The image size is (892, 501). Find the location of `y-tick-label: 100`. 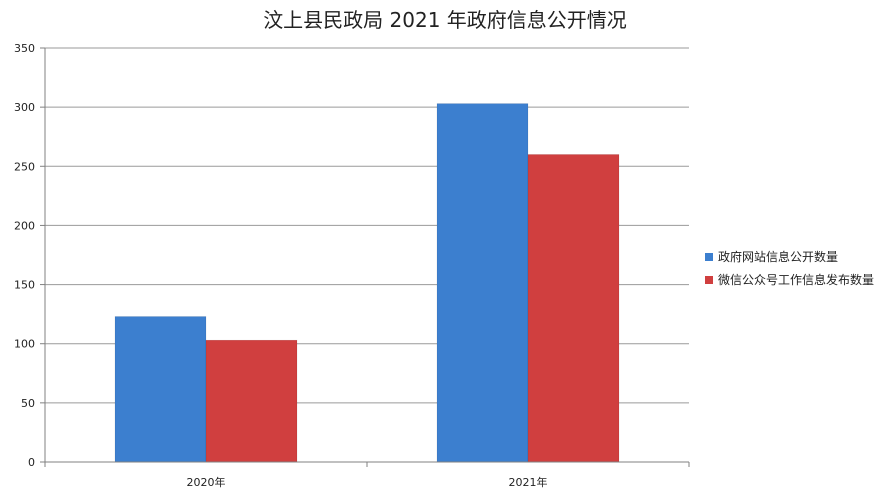

y-tick-label: 100 is located at coordinates (24, 344).